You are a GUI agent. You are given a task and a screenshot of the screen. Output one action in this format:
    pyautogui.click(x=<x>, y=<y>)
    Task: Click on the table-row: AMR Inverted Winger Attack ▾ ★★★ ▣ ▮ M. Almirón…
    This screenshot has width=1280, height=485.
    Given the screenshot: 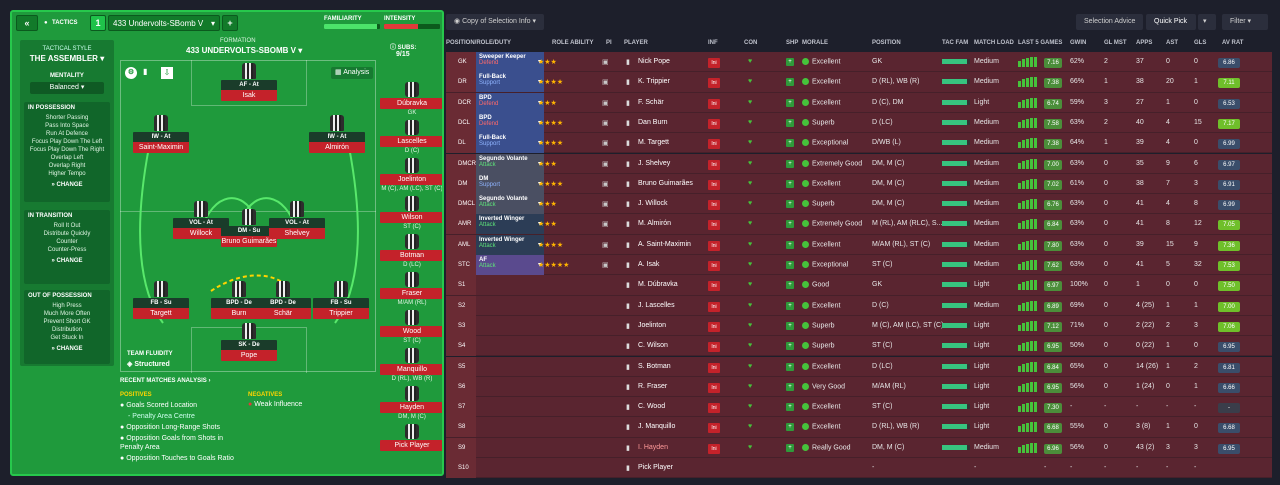 What is the action you would take?
    pyautogui.click(x=859, y=224)
    